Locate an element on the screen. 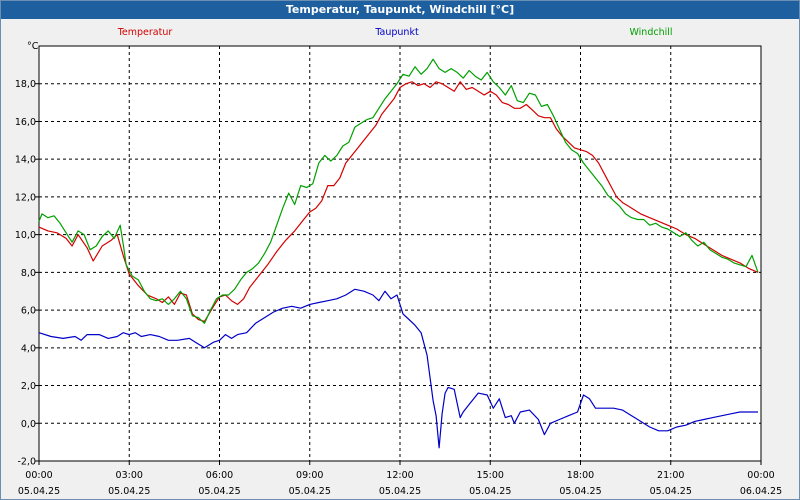  legend-taupunkt: Taupunkt is located at coordinates (396, 32).